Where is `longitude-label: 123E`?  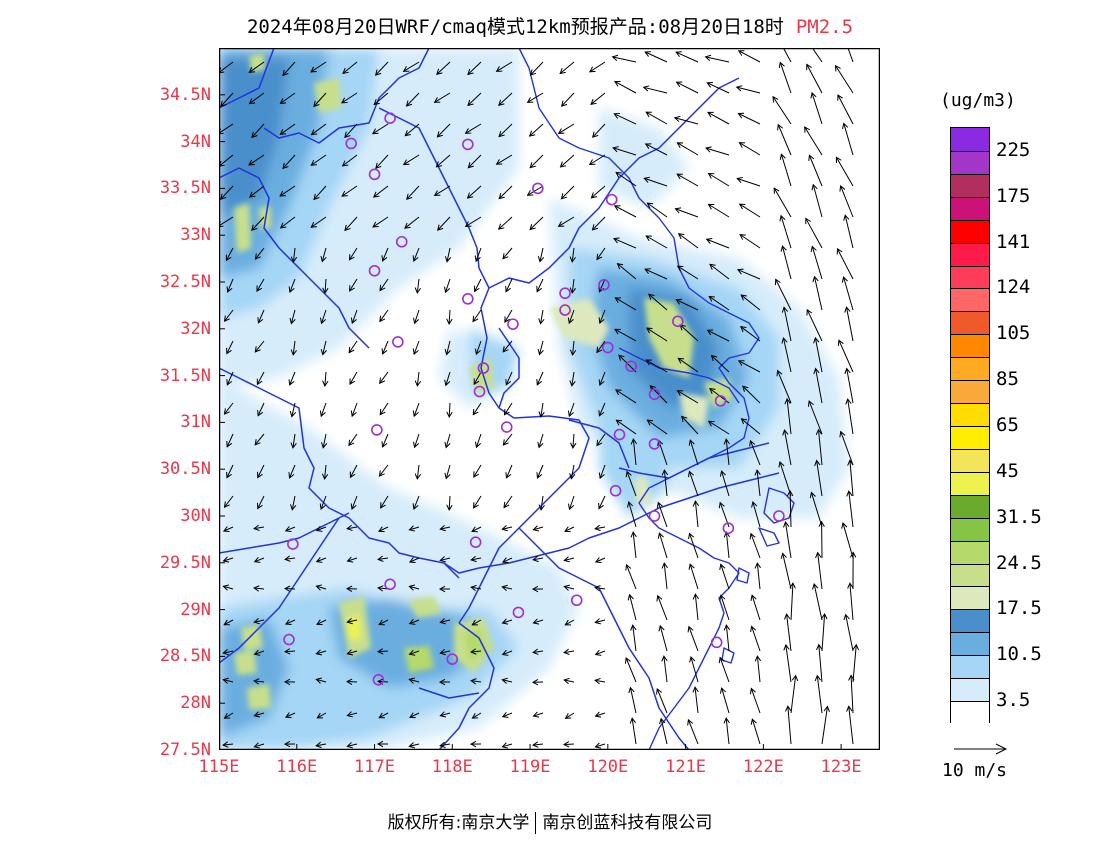
longitude-label: 123E is located at coordinates (841, 767).